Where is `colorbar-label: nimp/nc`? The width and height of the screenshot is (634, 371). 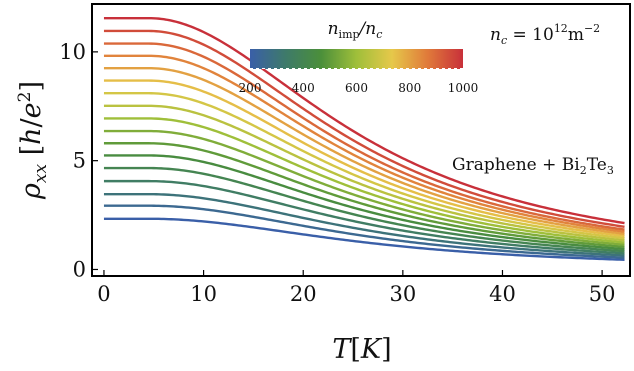 colorbar-label: nimp/nc is located at coordinates (355, 30).